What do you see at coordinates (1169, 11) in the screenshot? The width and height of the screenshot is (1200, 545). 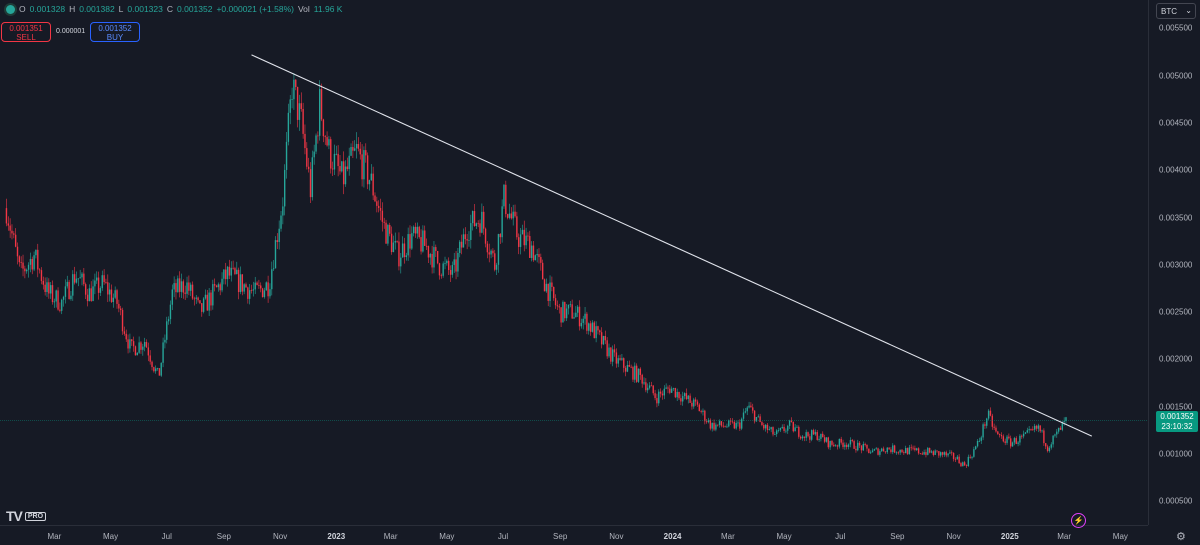 I see `symbol-label: BTC` at bounding box center [1169, 11].